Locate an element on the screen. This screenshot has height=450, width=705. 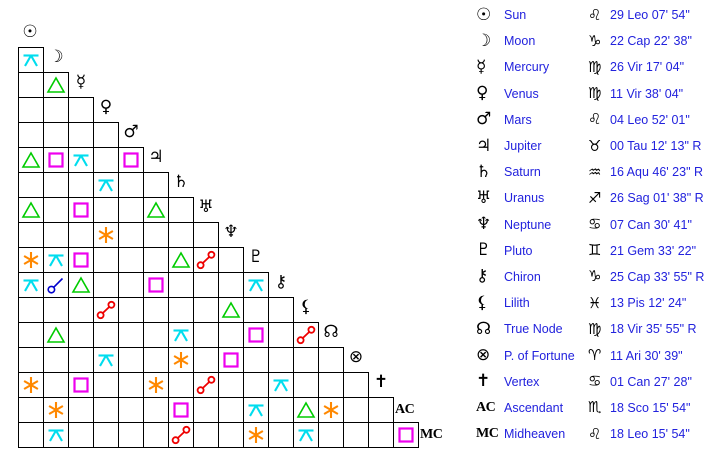
position-row: ♅ Uranus ♐ 26 Sag 01' 38" R is located at coordinates (589, 198).